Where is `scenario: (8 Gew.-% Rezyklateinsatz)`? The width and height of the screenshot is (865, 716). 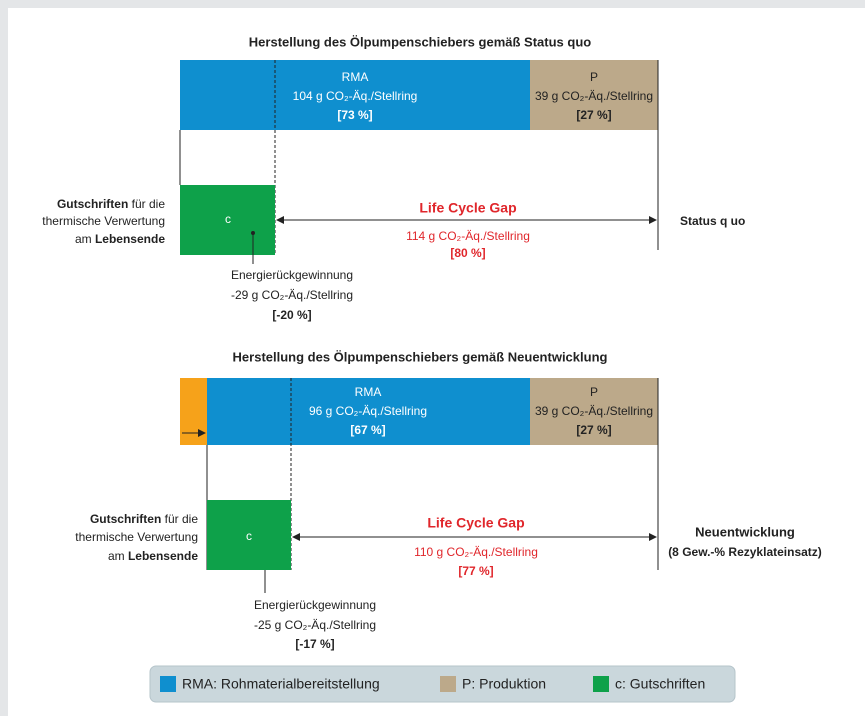
scenario: (8 Gew.-% Rezyklateinsatz) is located at coordinates (745, 552).